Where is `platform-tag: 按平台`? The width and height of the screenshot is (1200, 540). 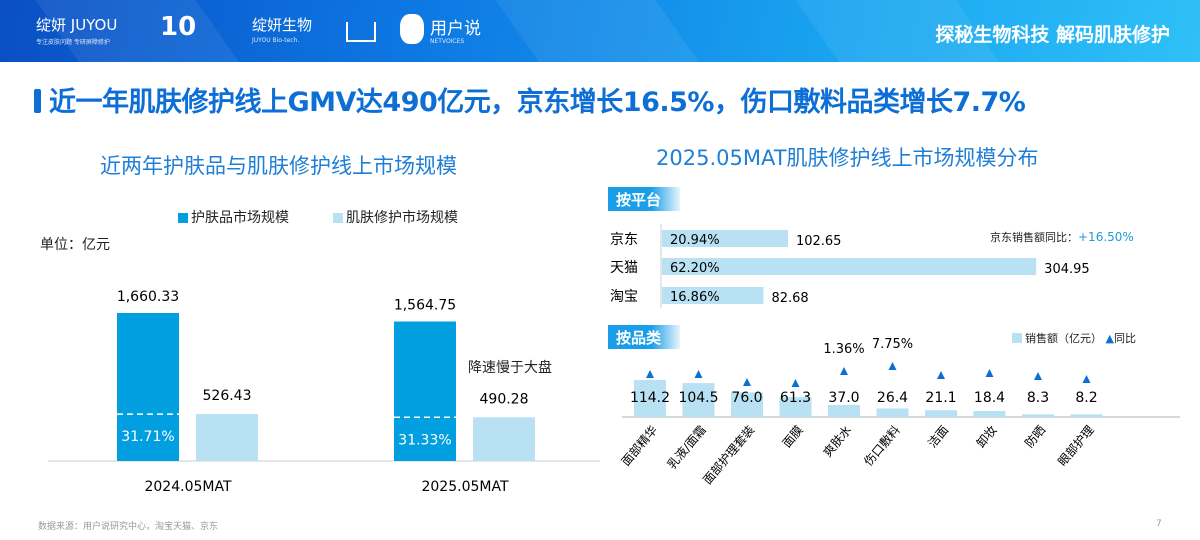 platform-tag: 按平台 is located at coordinates (644, 199).